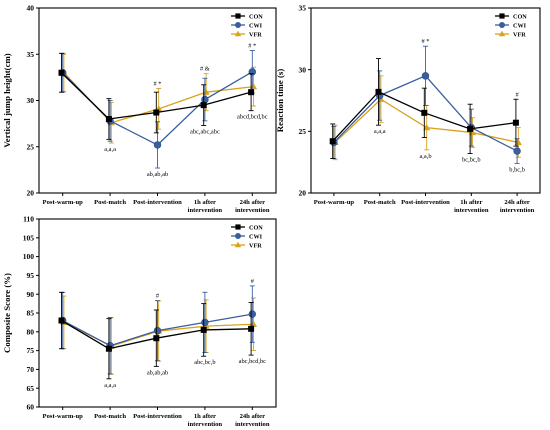  Describe the element at coordinates (31, 275) in the screenshot. I see `y-tick-label: 95` at that location.